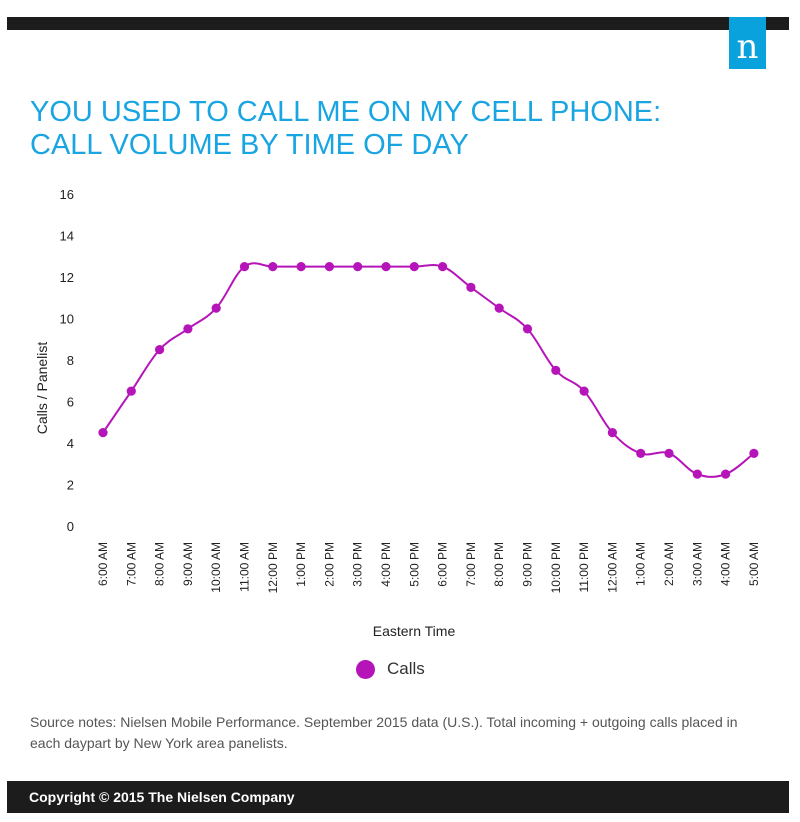  I want to click on nielsen-logo: n, so click(747, 43).